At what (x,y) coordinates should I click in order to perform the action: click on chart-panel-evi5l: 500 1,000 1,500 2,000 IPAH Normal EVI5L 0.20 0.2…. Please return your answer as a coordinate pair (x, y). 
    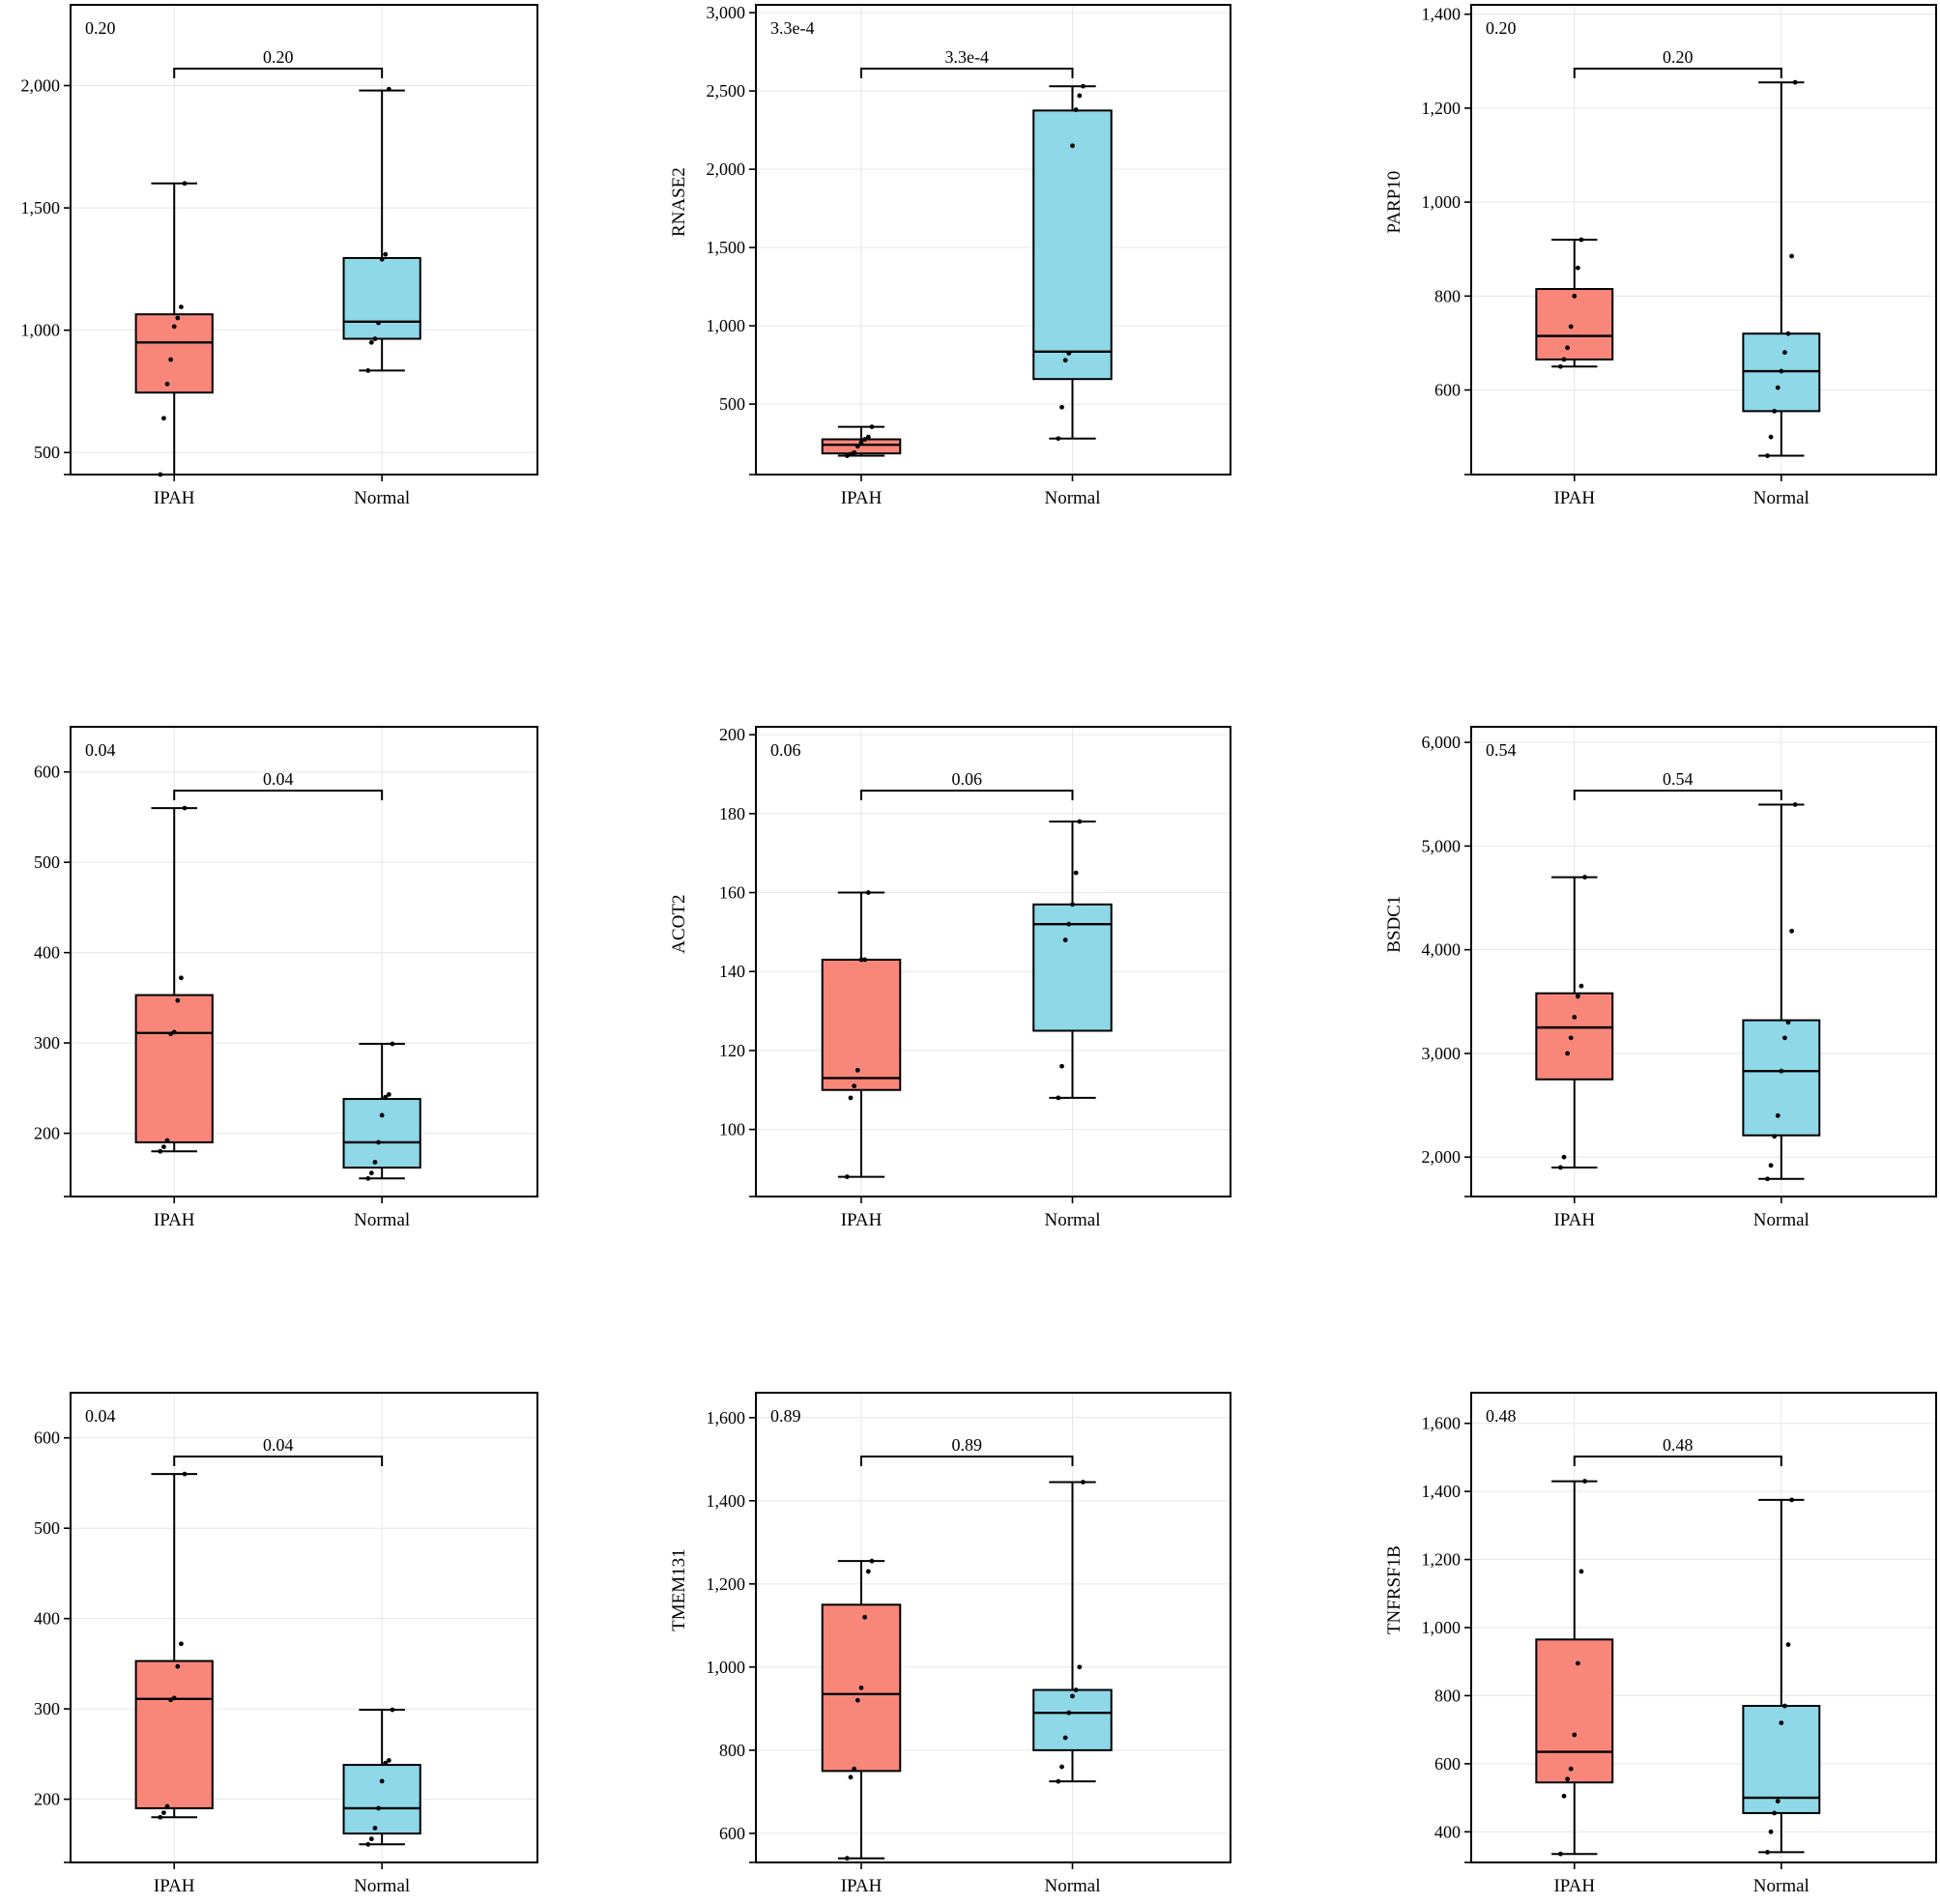
    Looking at the image, I should click on (269, 256).